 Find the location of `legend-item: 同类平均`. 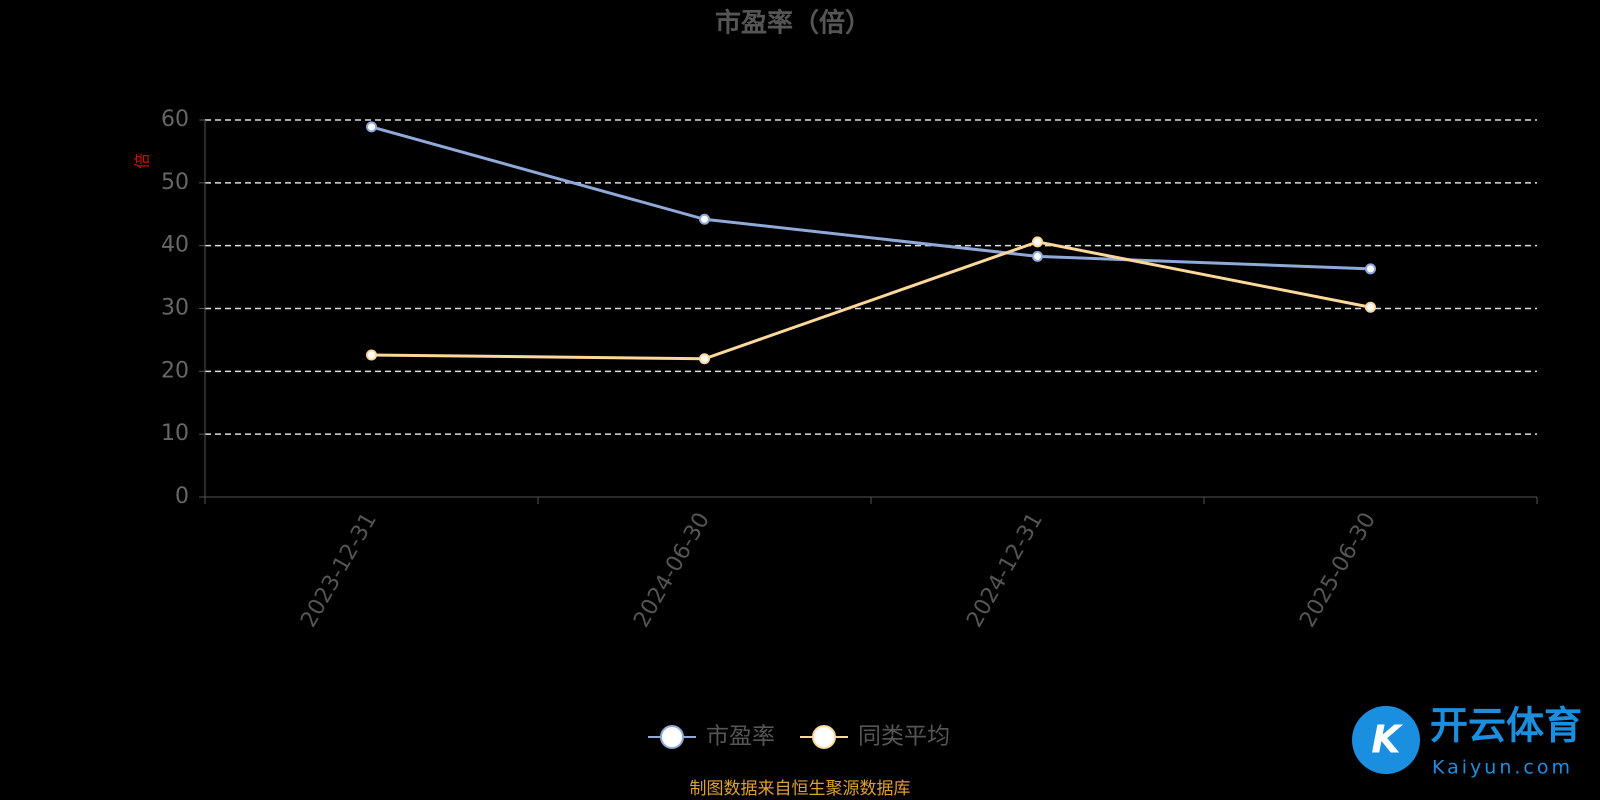

legend-item: 同类平均 is located at coordinates (875, 737).